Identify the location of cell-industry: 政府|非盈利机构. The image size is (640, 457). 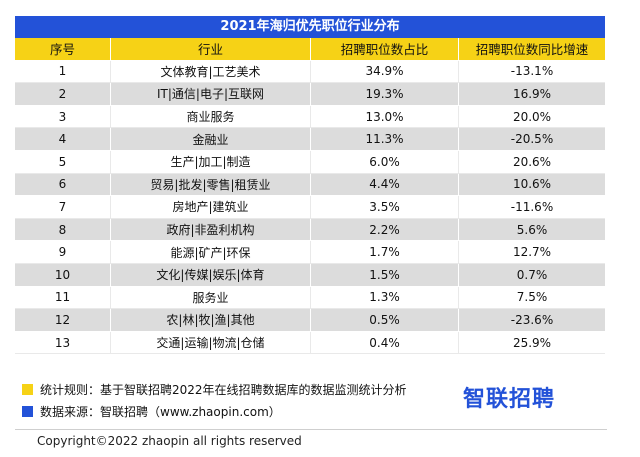
(211, 230).